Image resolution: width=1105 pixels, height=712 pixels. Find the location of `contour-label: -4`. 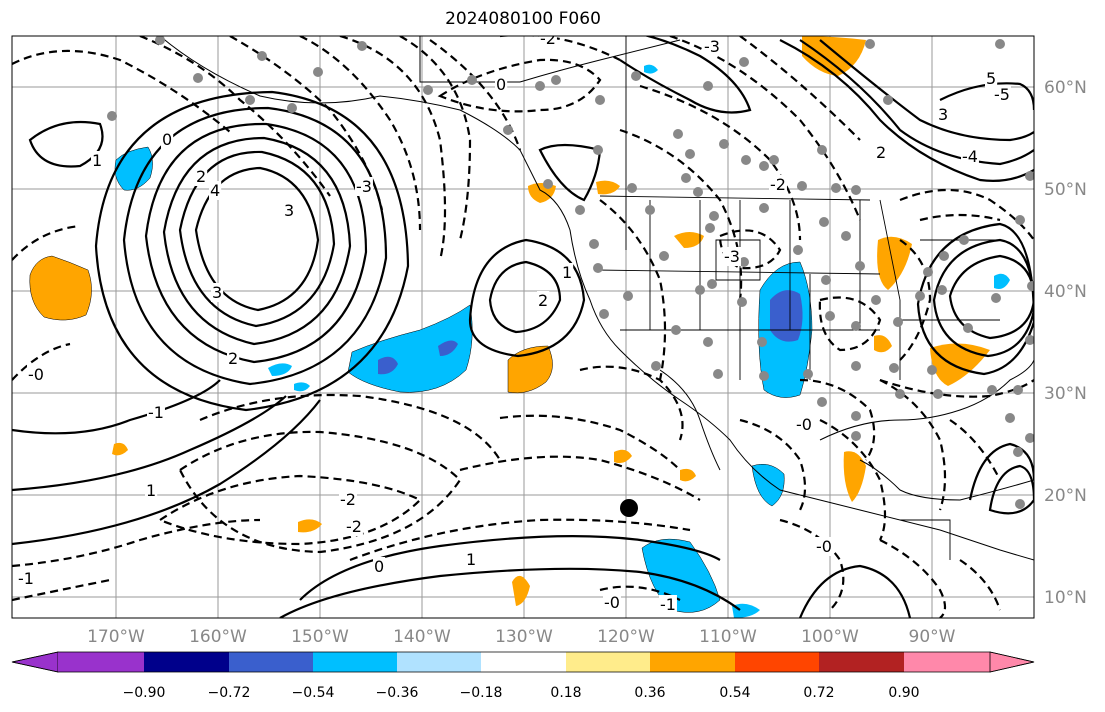

contour-label: -4 is located at coordinates (970, 156).